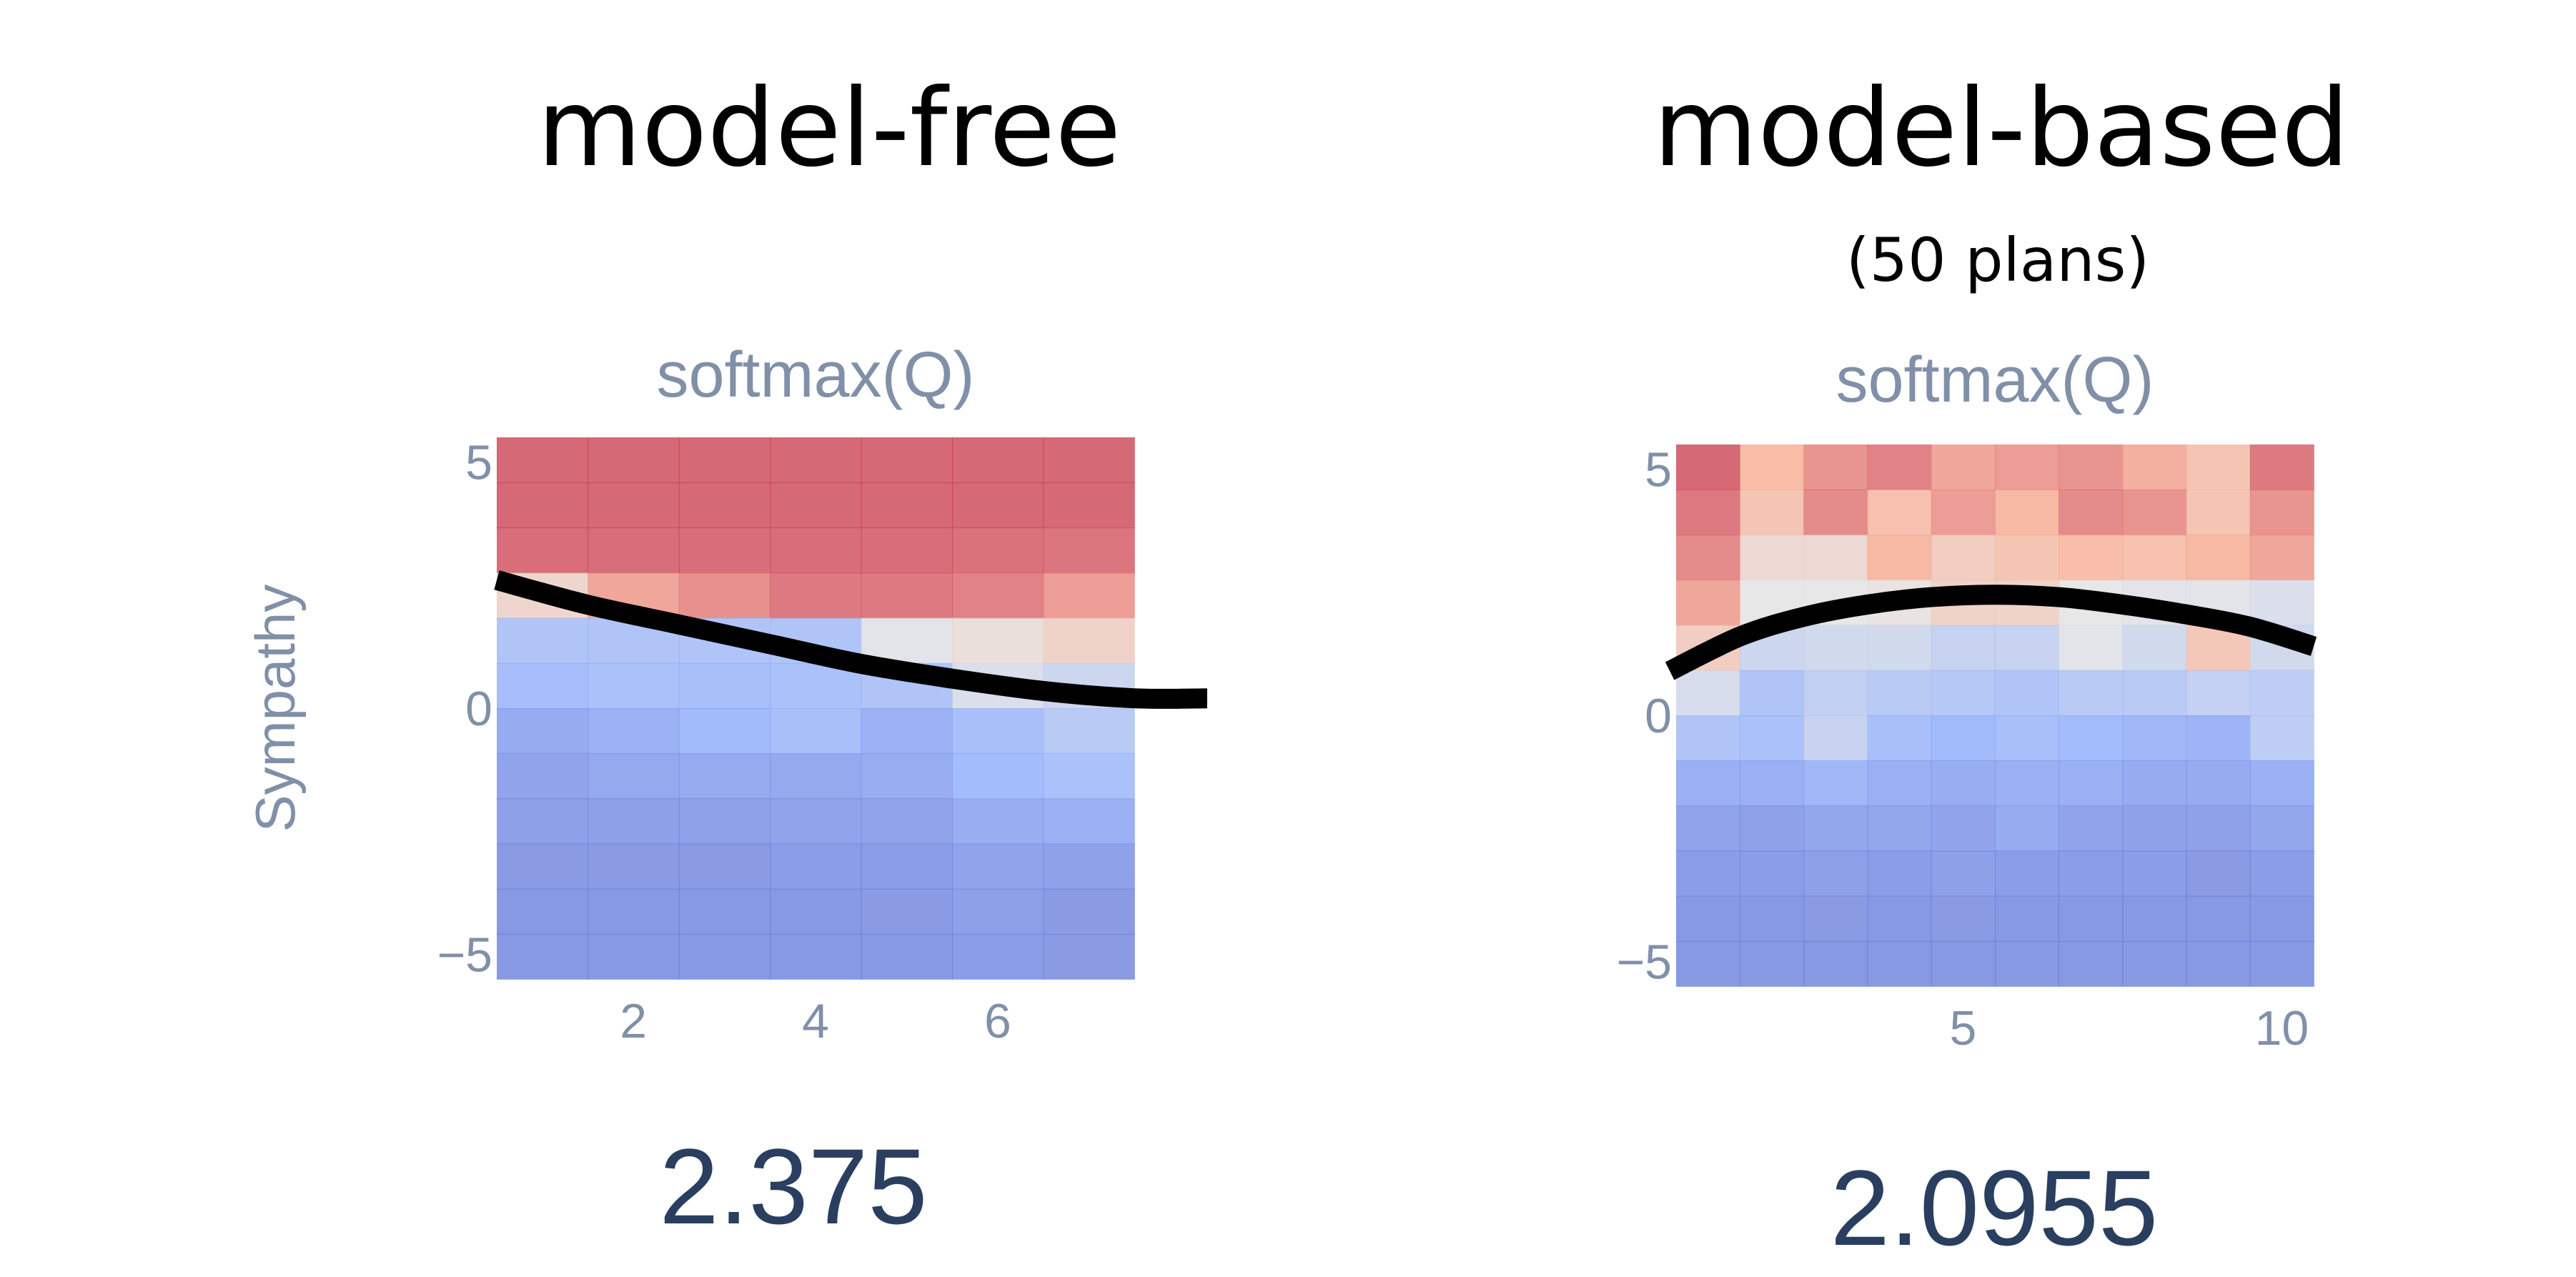  Describe the element at coordinates (2282, 1028) in the screenshot. I see `x-tick-label: 10` at that location.